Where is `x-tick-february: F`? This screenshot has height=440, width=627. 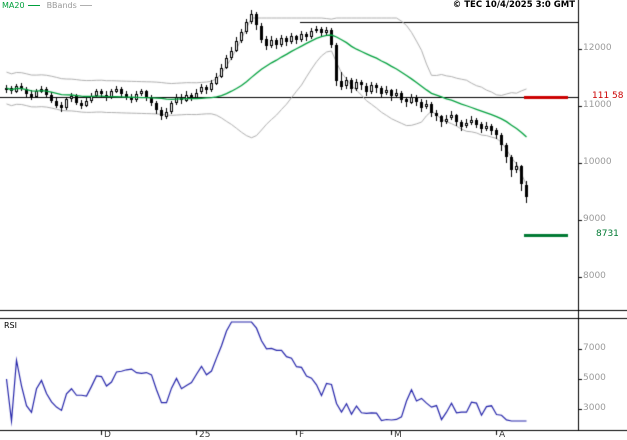
x-tick-february: F is located at coordinates (302, 435).